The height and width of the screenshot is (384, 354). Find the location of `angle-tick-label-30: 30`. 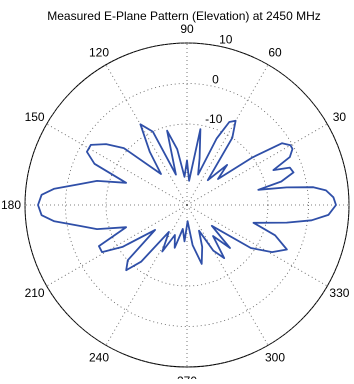

angle-tick-label-30: 30 is located at coordinates (340, 117).